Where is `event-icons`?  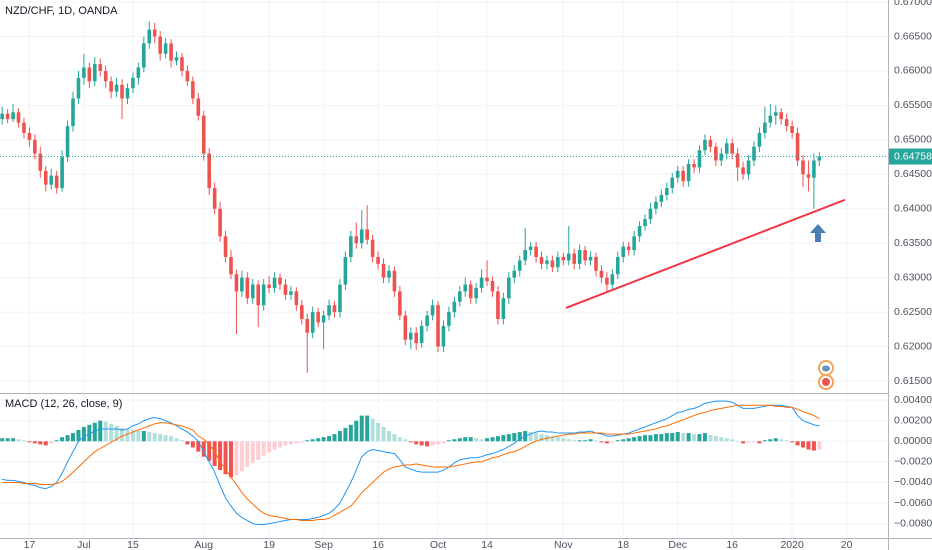 event-icons is located at coordinates (826, 375).